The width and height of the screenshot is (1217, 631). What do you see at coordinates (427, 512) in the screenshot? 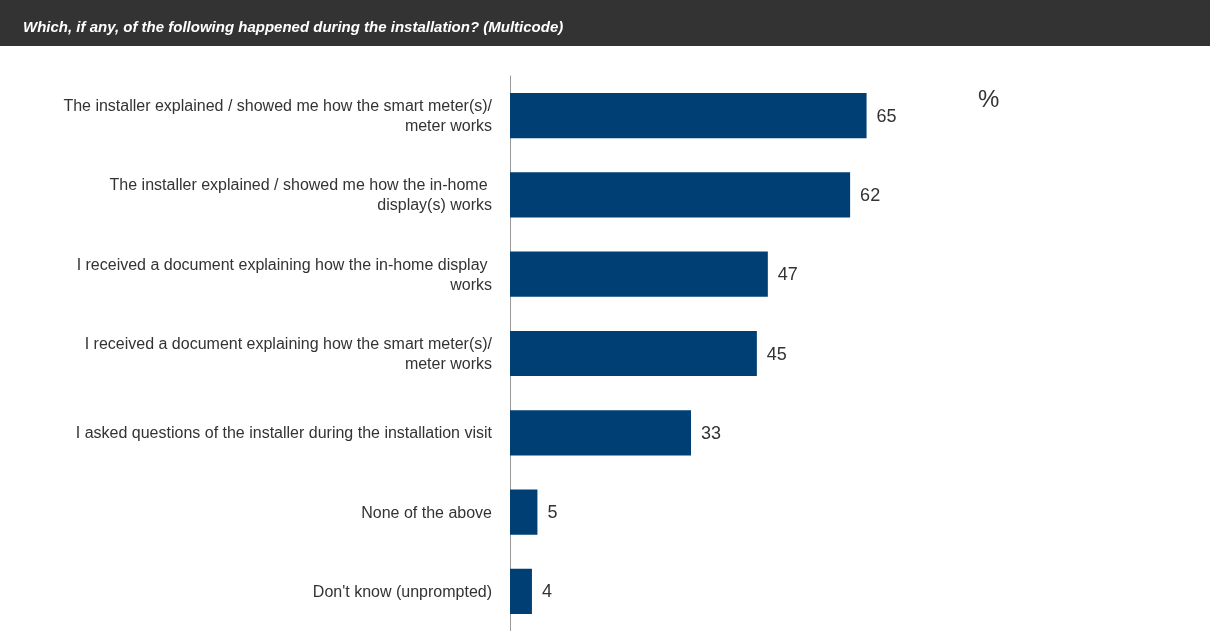
I see `y-tick-label: None of the above` at bounding box center [427, 512].